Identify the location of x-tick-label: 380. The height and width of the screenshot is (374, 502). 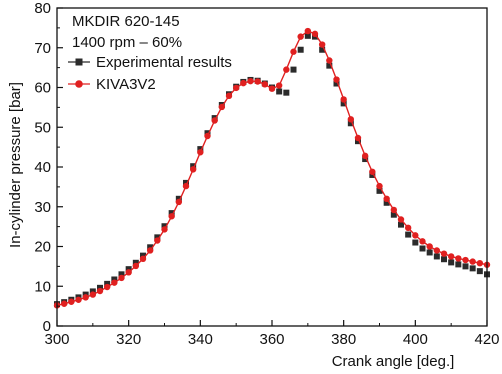
(343, 339).